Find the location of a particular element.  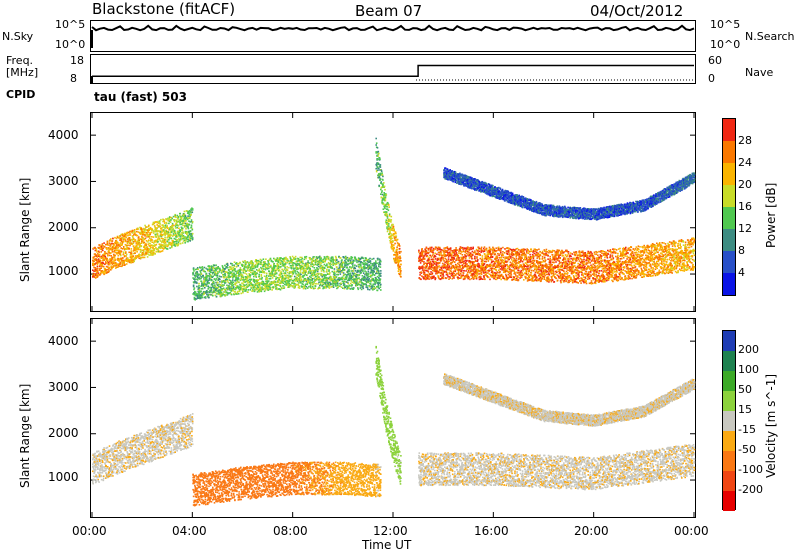

radar-title: Blackstone (fitACF) is located at coordinates (163, 9).